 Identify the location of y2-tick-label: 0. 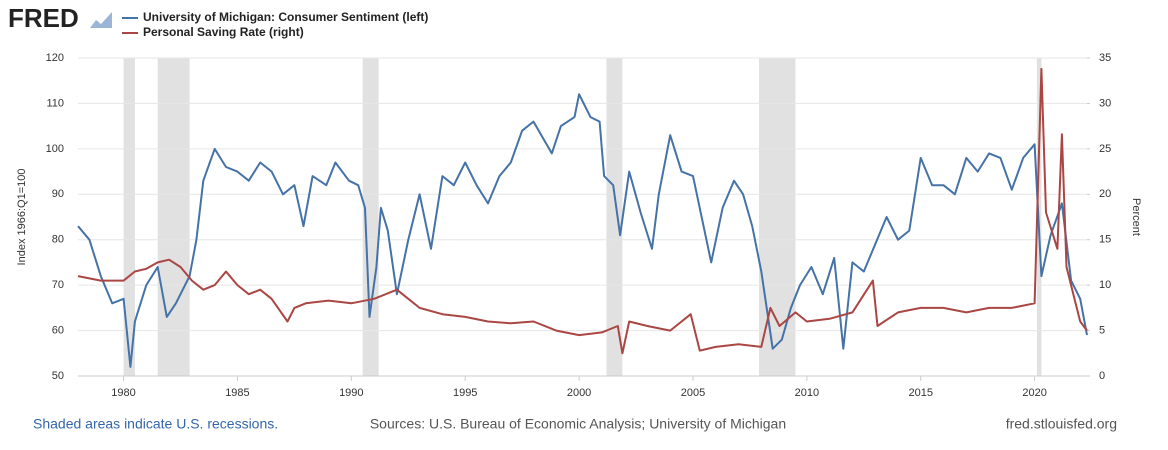
(1102, 376).